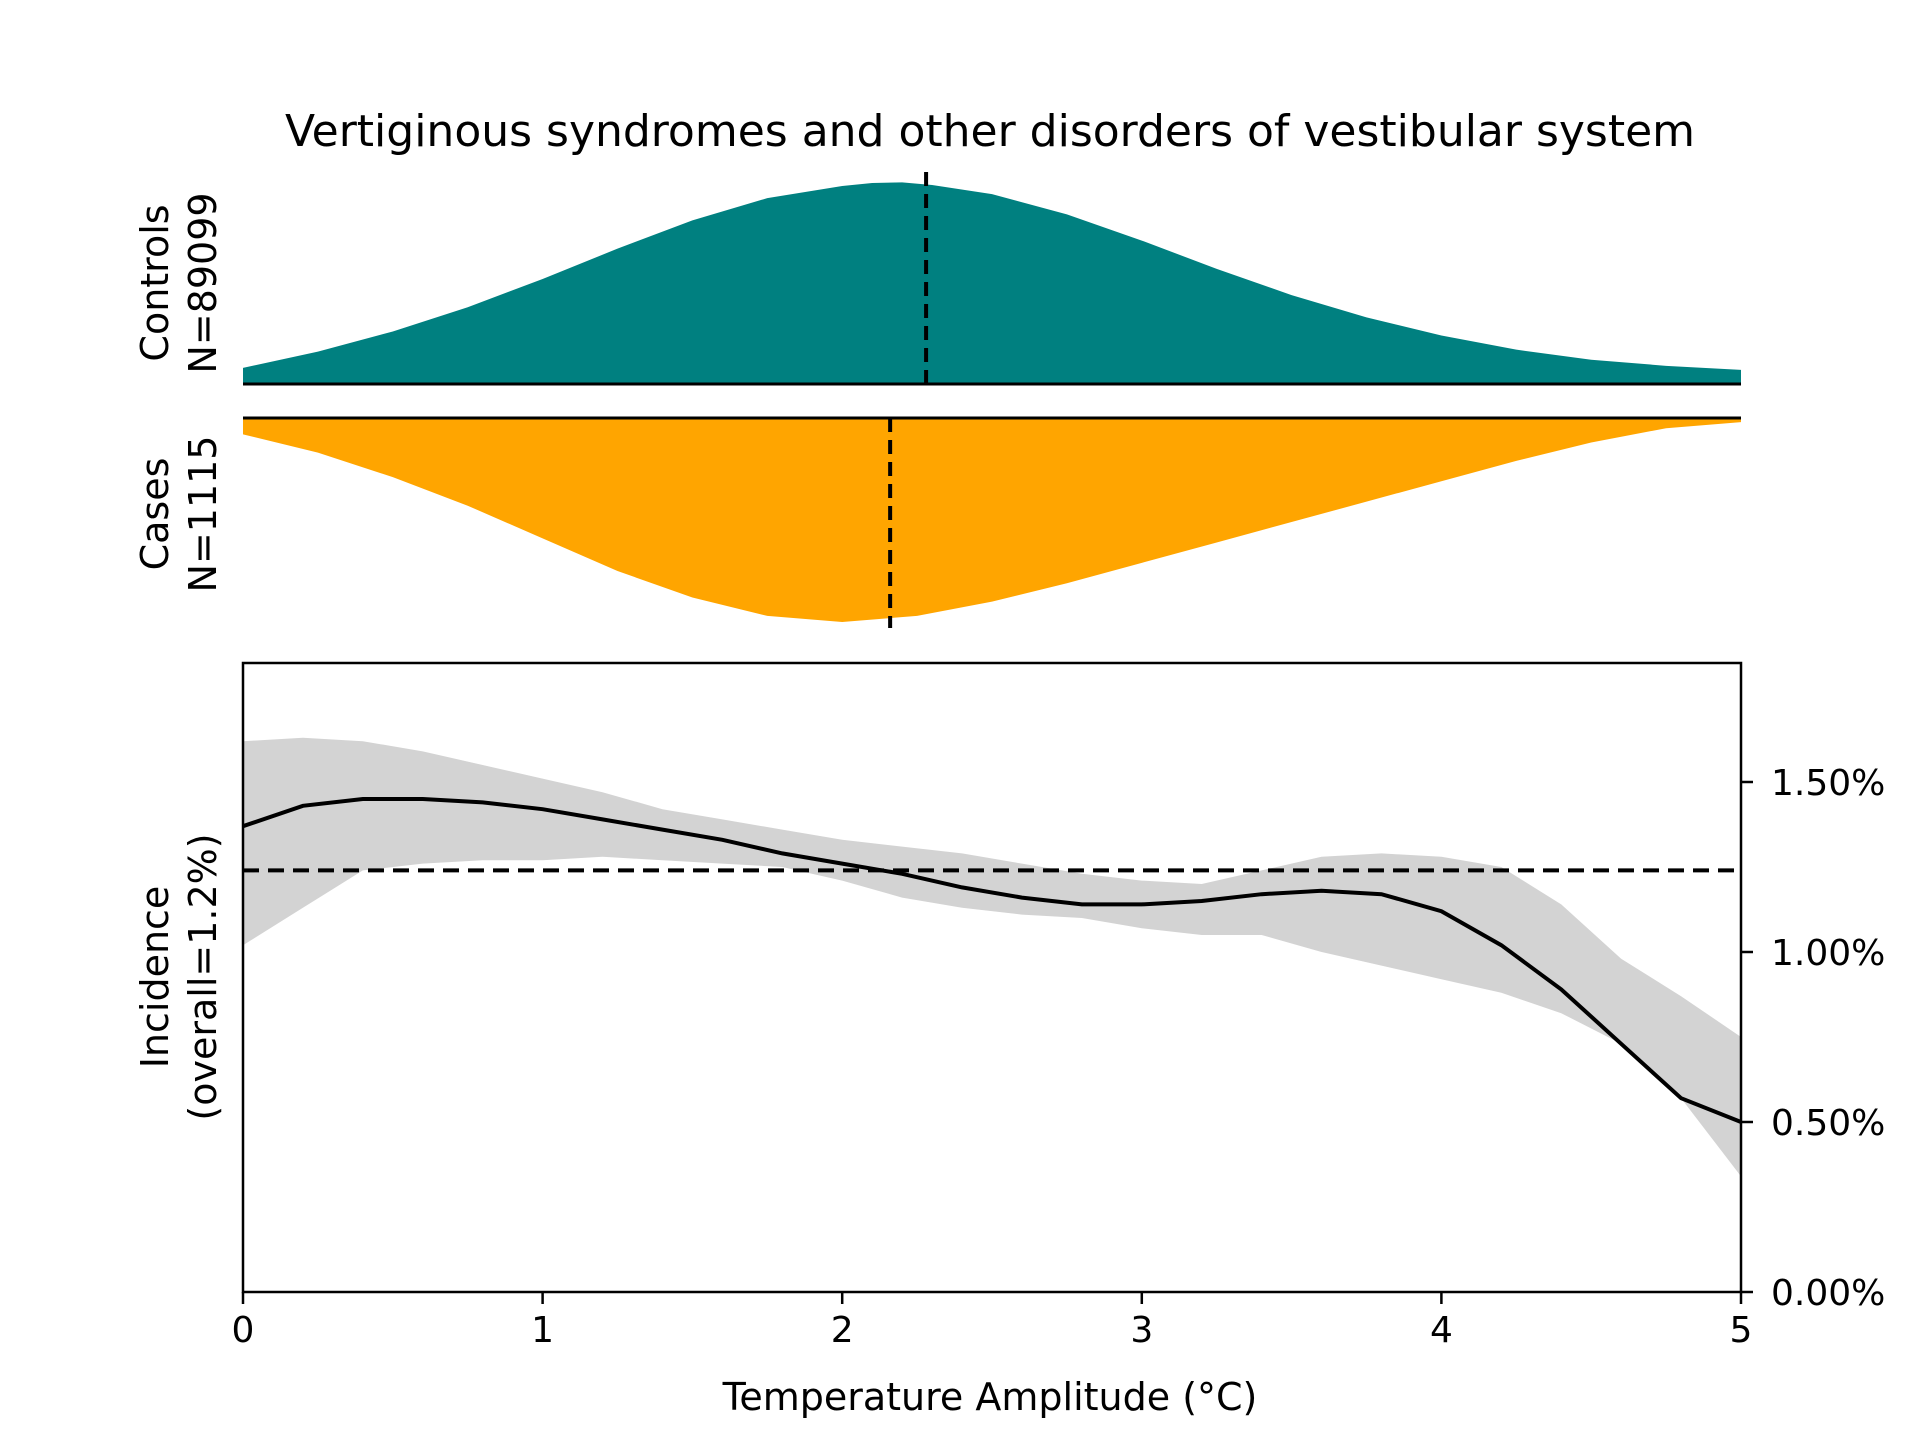 The width and height of the screenshot is (1920, 1440). Describe the element at coordinates (1828, 1293) in the screenshot. I see `y-tick-label: 0.00%` at that location.